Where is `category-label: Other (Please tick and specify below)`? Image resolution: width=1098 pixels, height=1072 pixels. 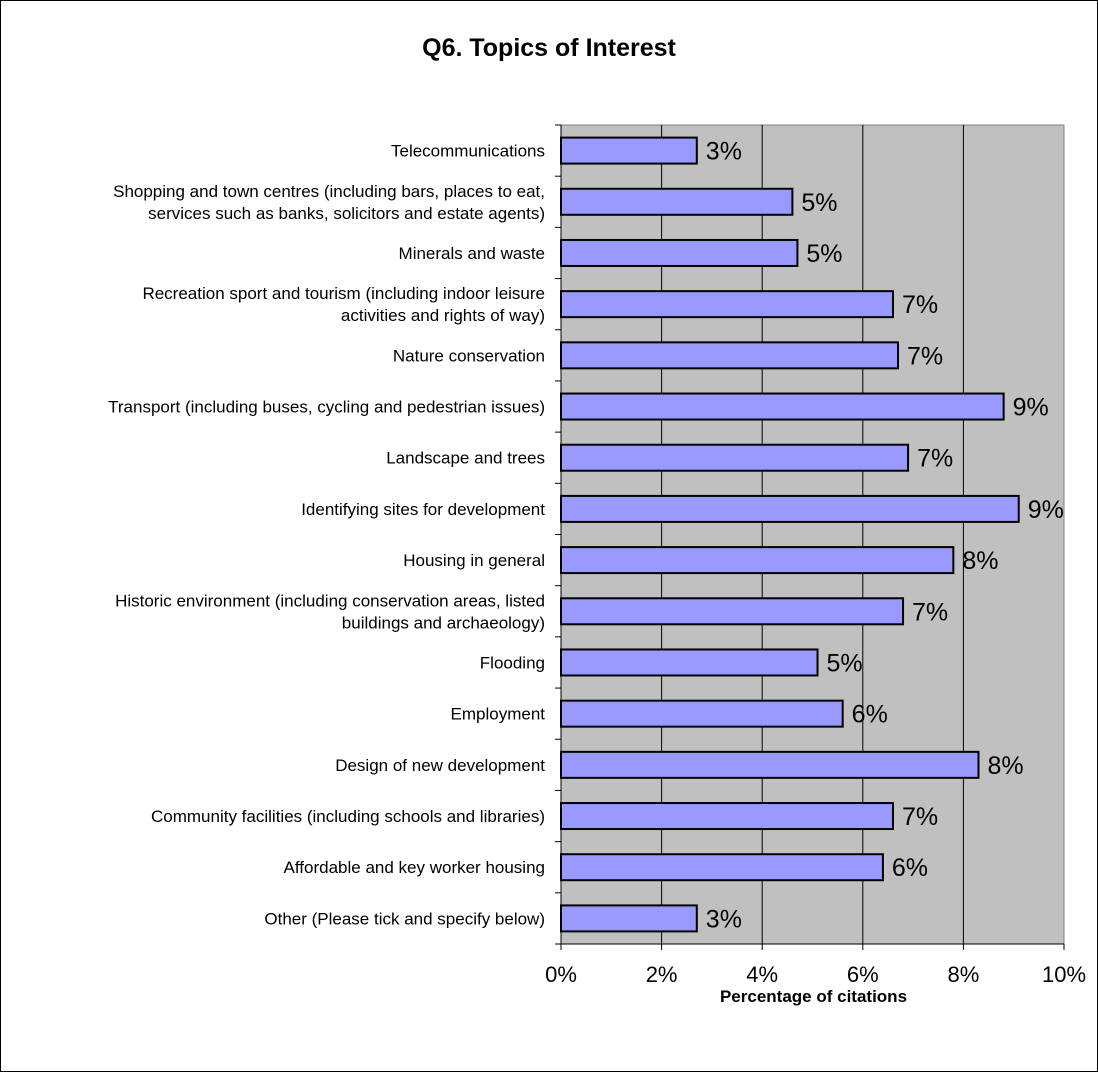
category-label: Other (Please tick and specify below) is located at coordinates (404, 918).